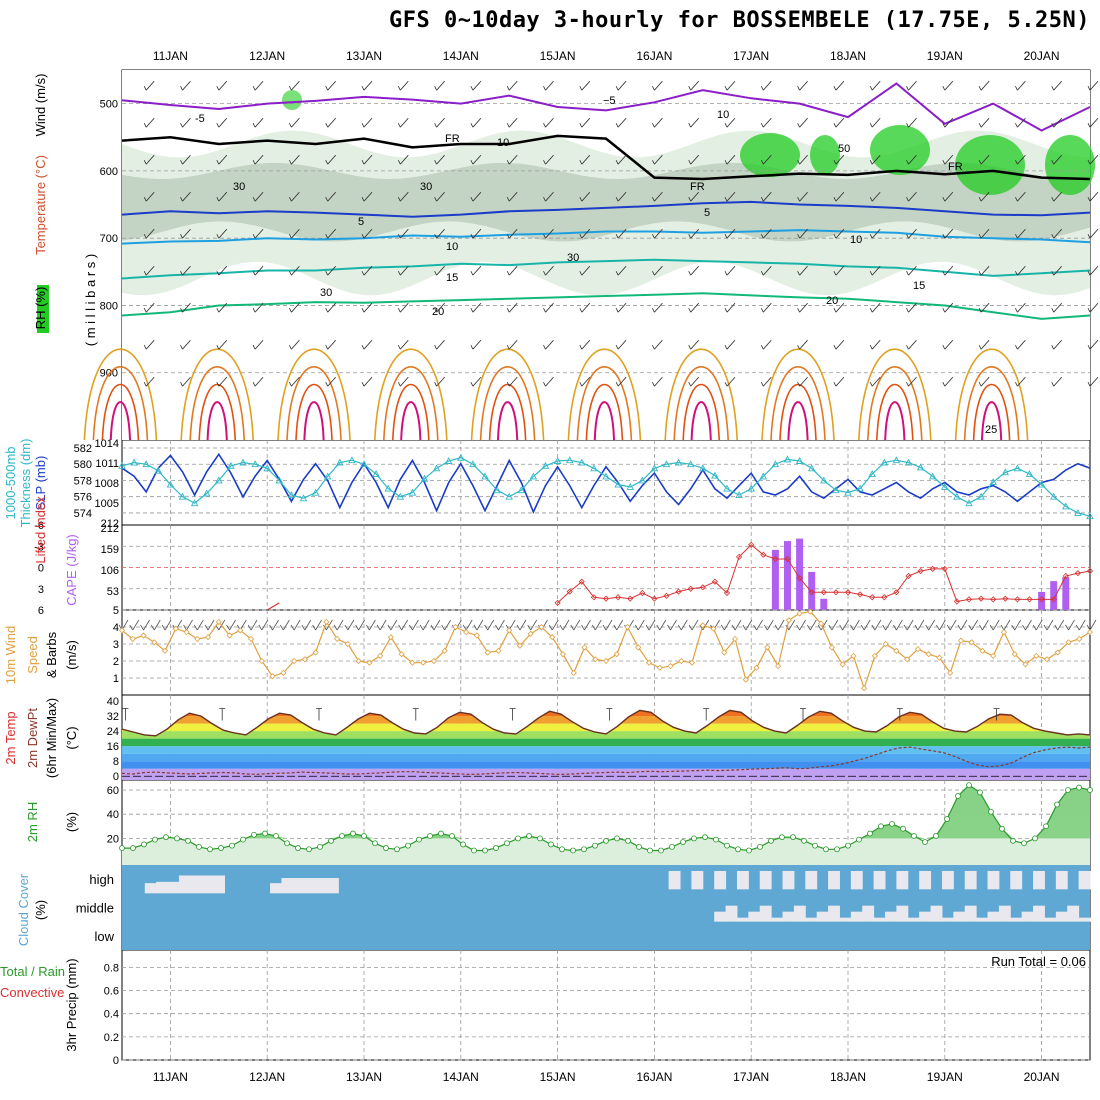  I want to click on contour-label: FR, so click(452, 139).